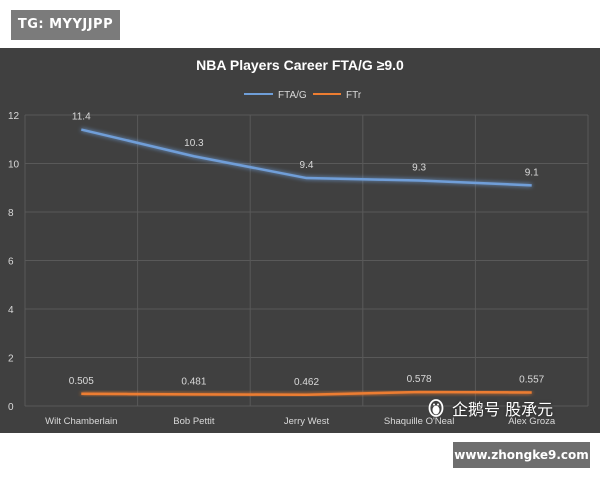 The width and height of the screenshot is (600, 480). What do you see at coordinates (307, 165) in the screenshot?
I see `data-label: 9.4` at bounding box center [307, 165].